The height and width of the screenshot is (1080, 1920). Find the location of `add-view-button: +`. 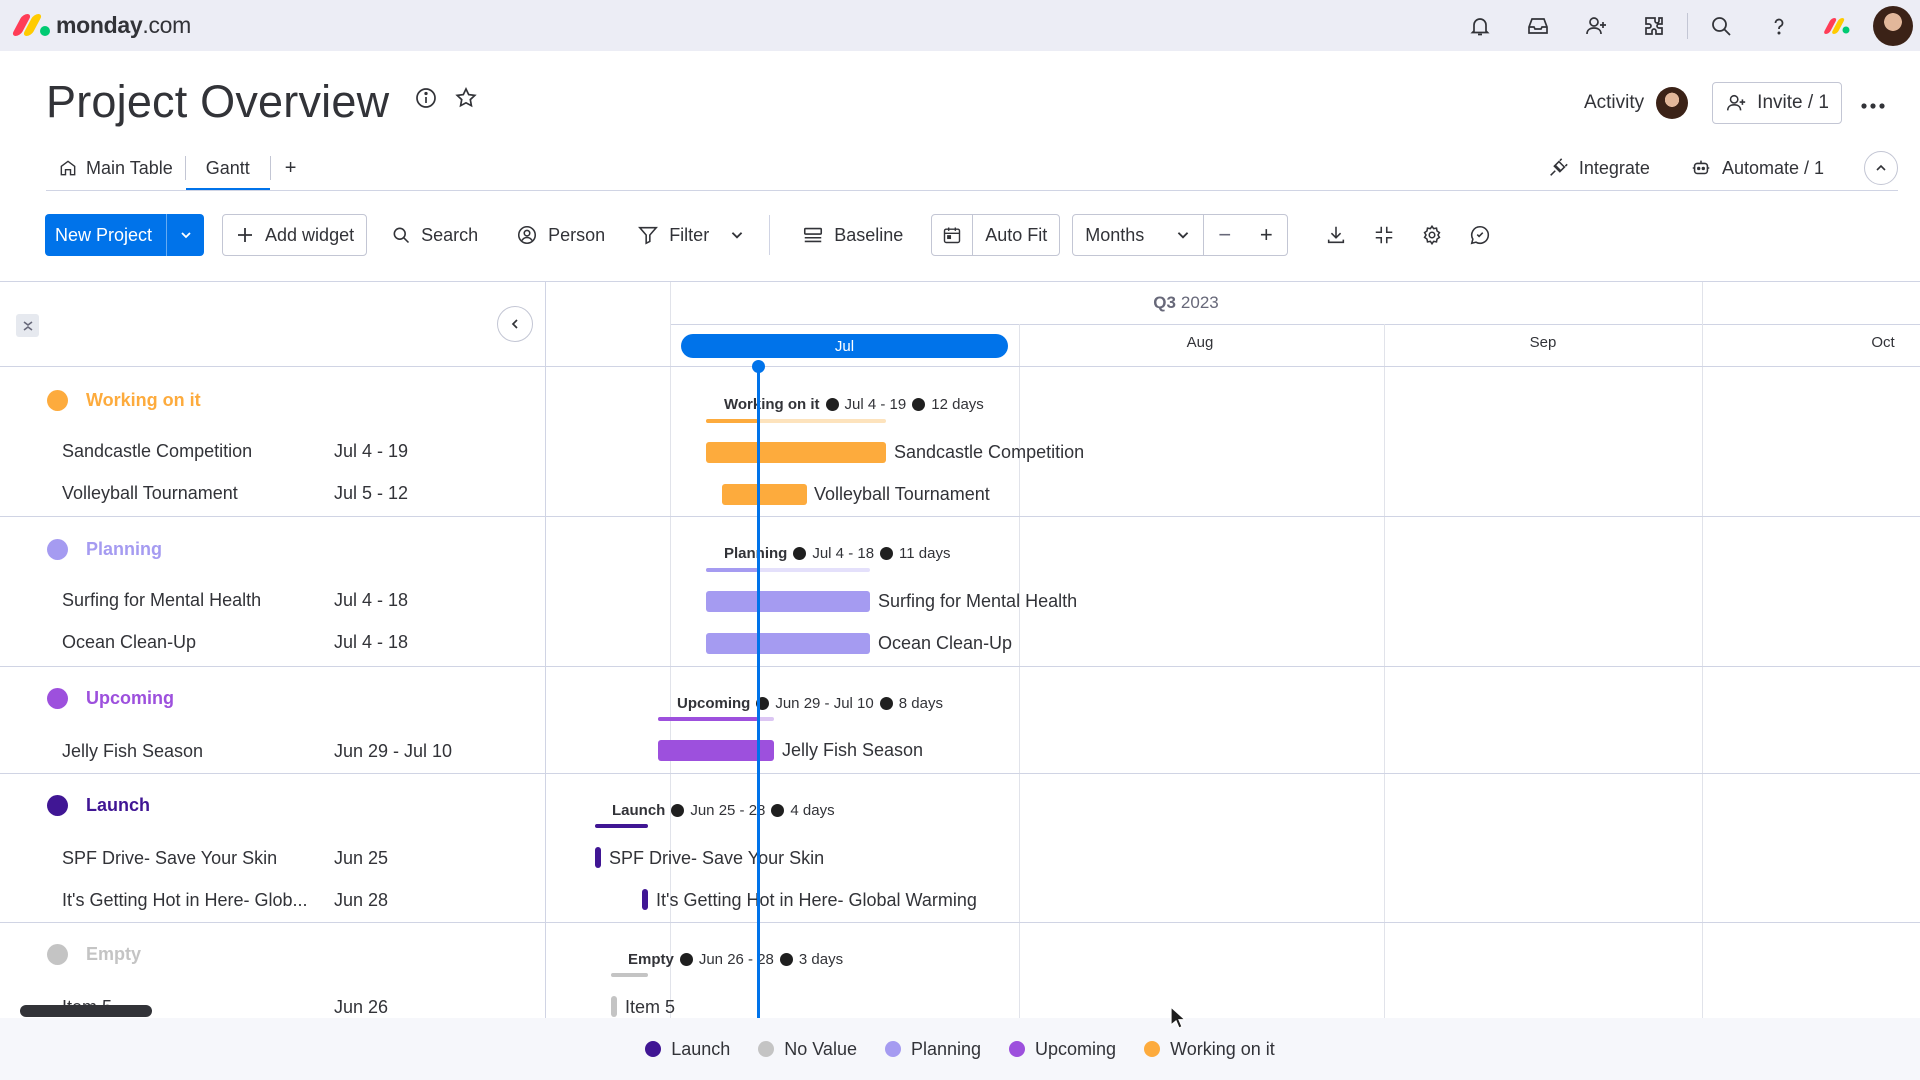

add-view-button: + is located at coordinates (290, 167).